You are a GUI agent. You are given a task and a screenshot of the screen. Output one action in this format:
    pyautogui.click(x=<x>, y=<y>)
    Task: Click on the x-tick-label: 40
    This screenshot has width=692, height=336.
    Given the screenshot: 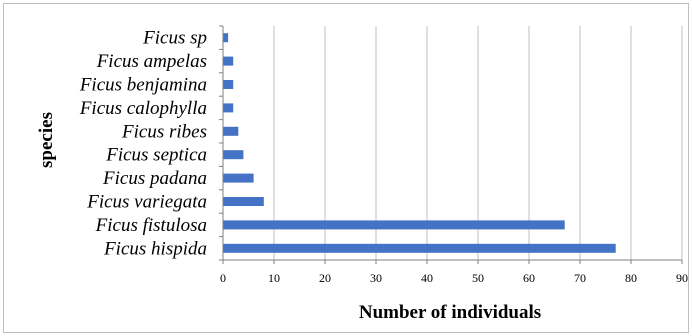 What is the action you would take?
    pyautogui.click(x=427, y=278)
    